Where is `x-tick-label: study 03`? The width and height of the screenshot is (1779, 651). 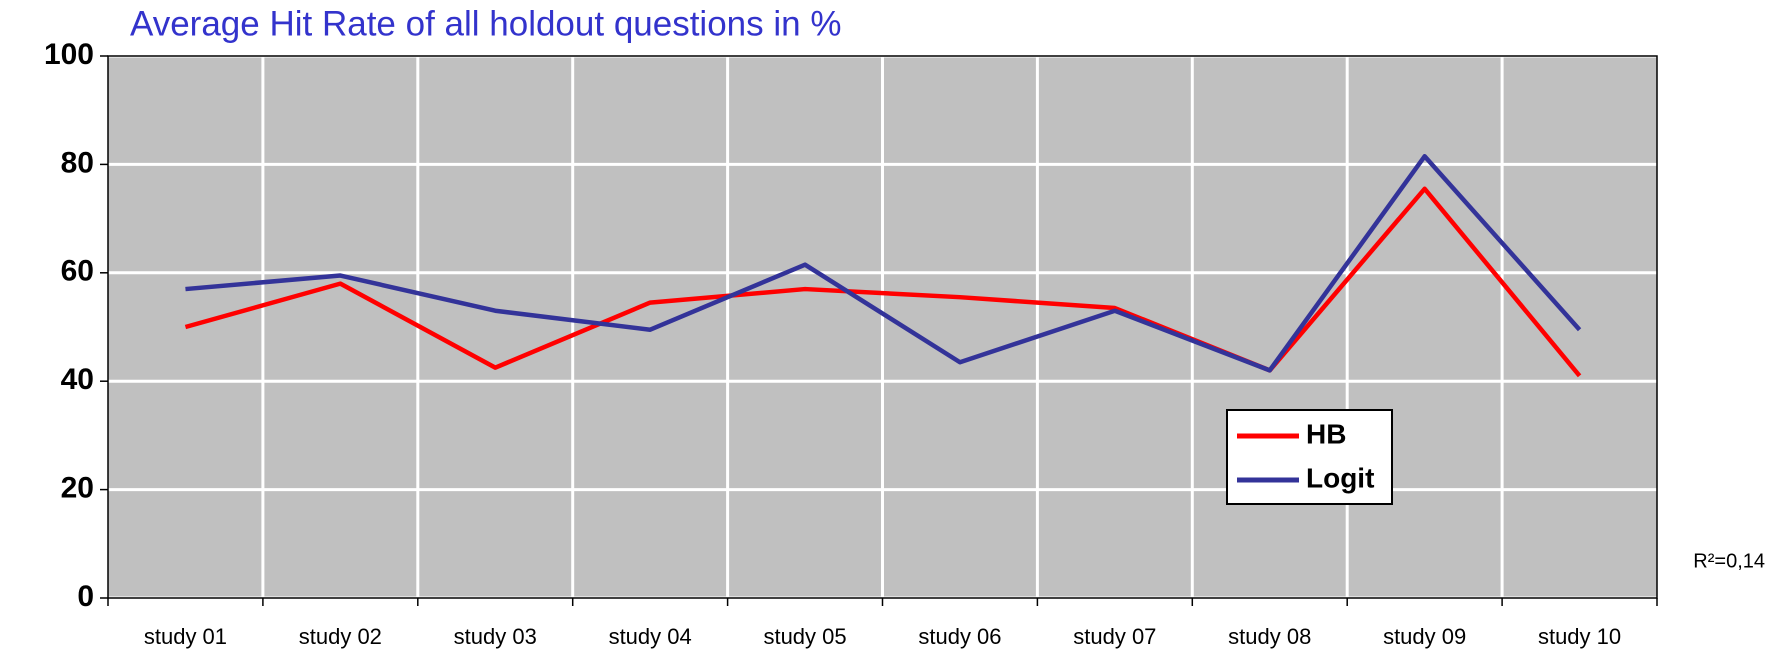
x-tick-label: study 03 is located at coordinates (495, 636).